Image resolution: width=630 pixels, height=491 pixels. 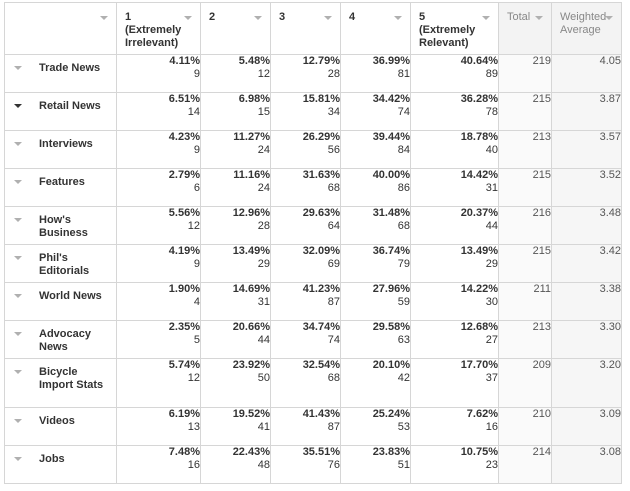 I want to click on response-count: 41, so click(x=263, y=427).